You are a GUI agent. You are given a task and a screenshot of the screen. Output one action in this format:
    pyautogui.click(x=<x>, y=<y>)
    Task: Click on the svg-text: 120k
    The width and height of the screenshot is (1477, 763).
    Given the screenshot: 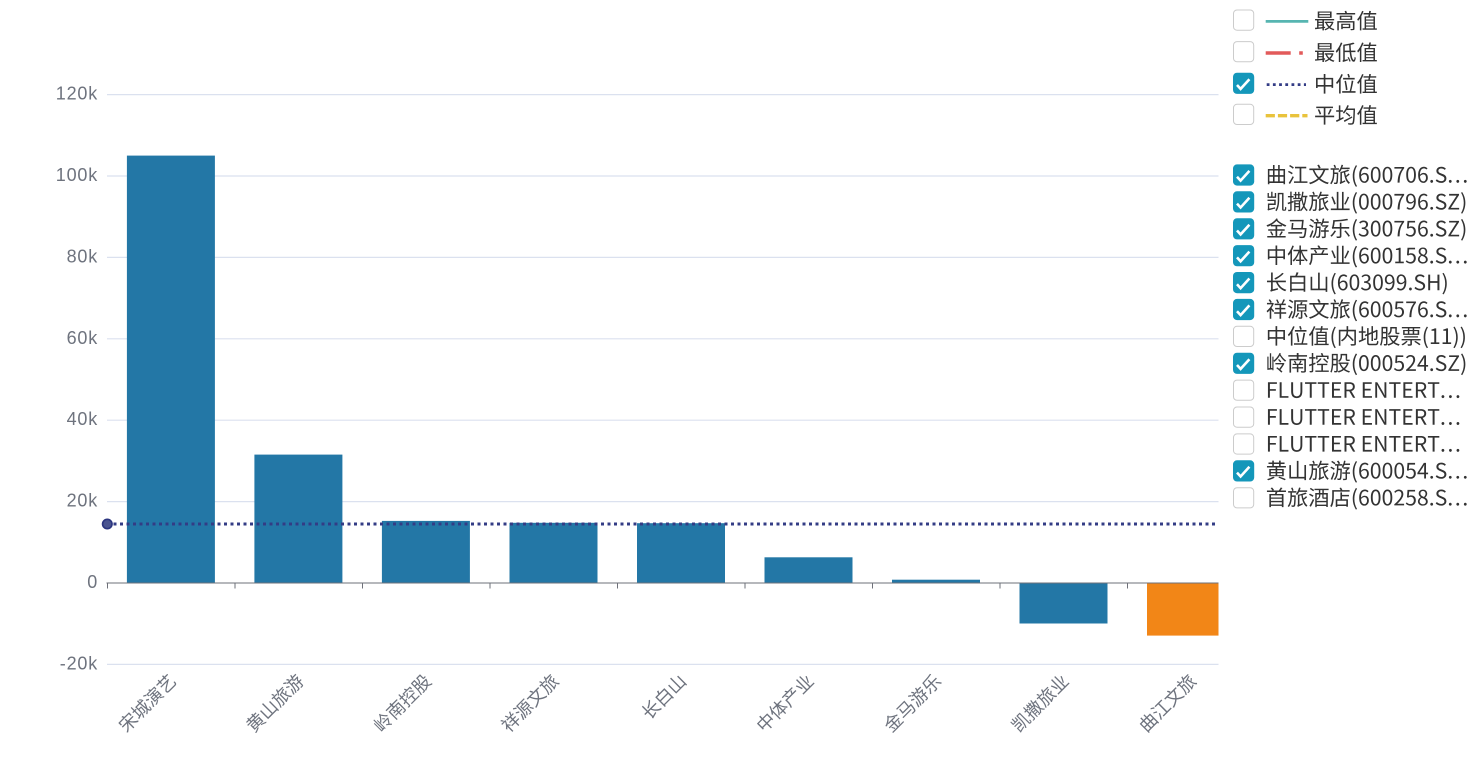 What is the action you would take?
    pyautogui.click(x=77, y=94)
    